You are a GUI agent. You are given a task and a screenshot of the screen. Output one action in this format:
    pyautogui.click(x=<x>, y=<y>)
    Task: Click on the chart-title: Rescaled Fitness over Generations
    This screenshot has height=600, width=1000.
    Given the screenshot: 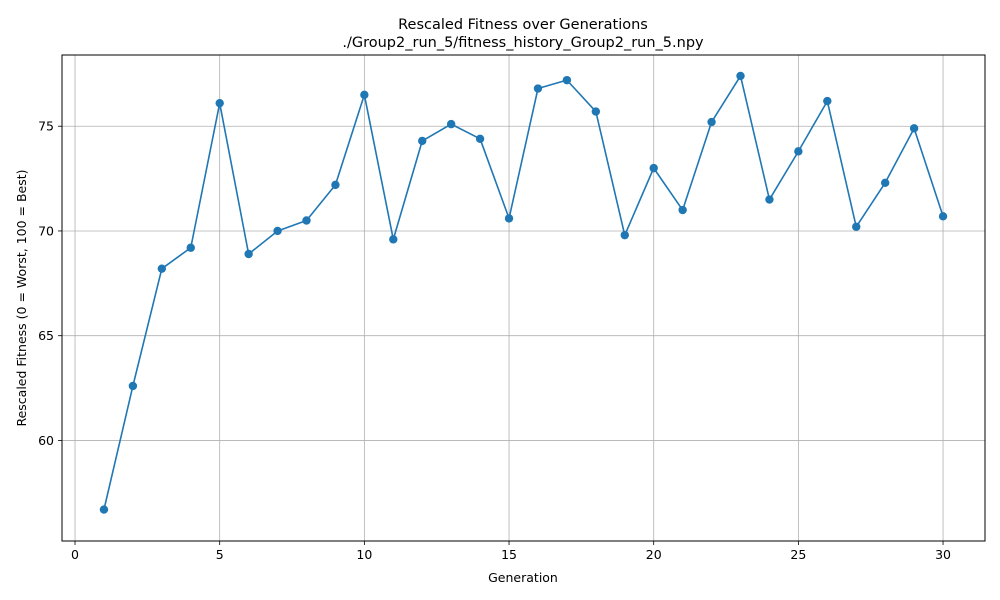 What is the action you would take?
    pyautogui.click(x=523, y=25)
    